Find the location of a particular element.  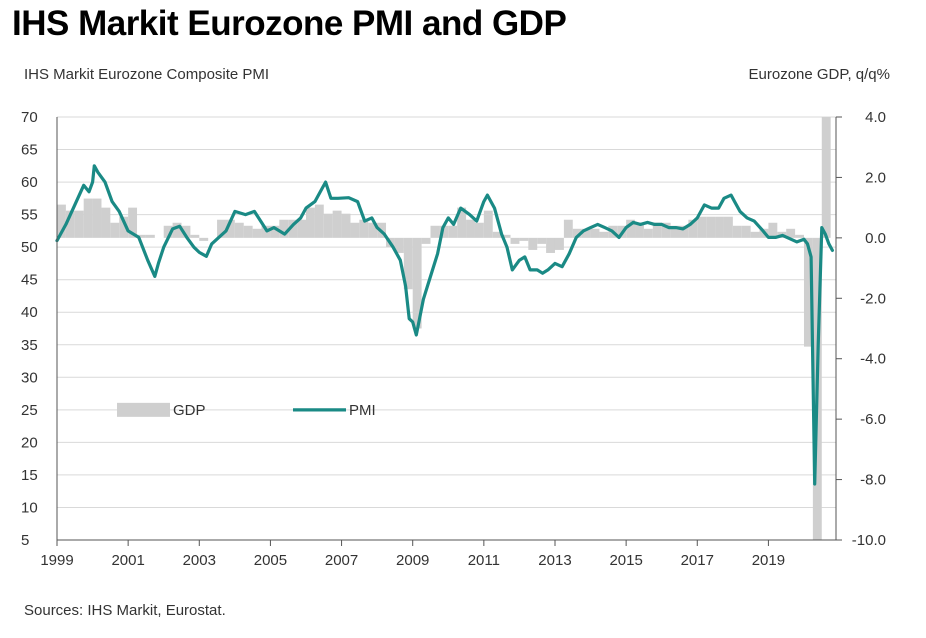

right-tick-label: 4.0 is located at coordinates (875, 117).